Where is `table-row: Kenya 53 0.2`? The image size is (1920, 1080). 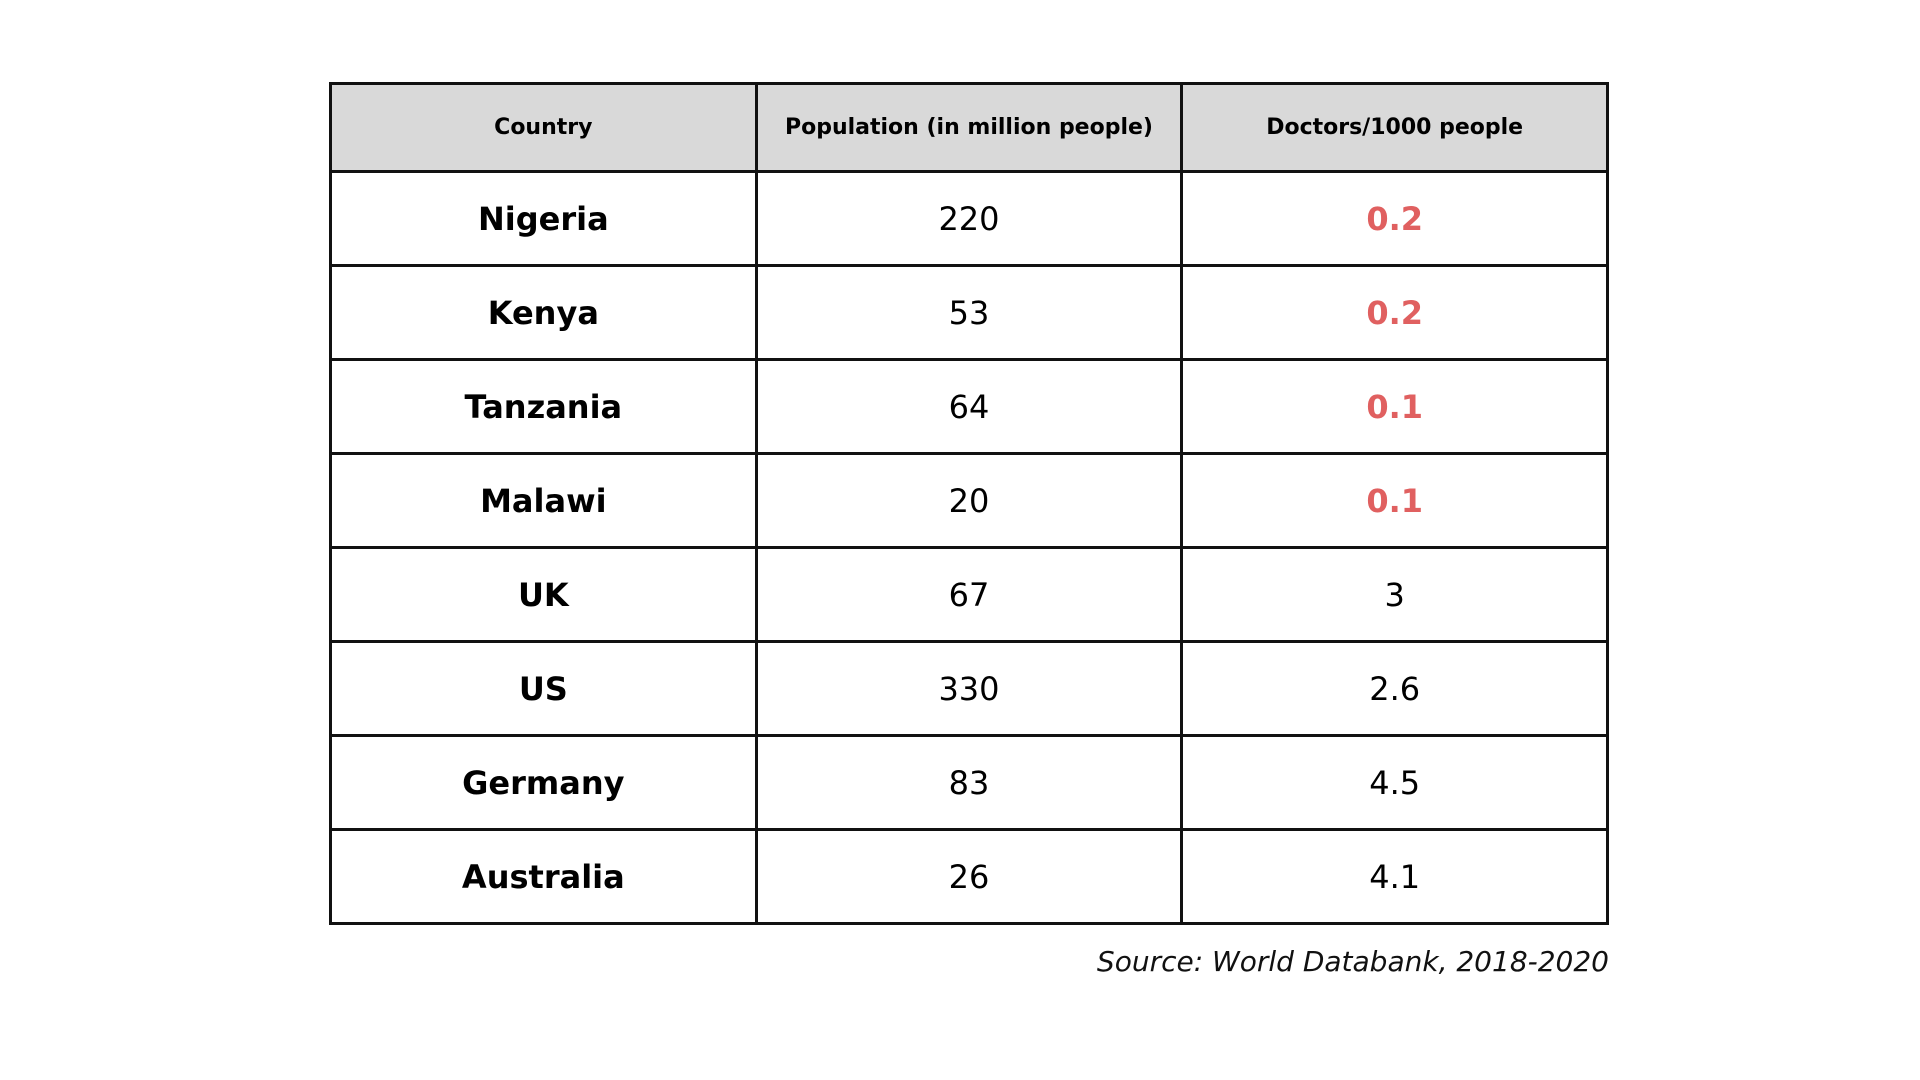
table-row: Kenya 53 0.2 is located at coordinates (969, 312).